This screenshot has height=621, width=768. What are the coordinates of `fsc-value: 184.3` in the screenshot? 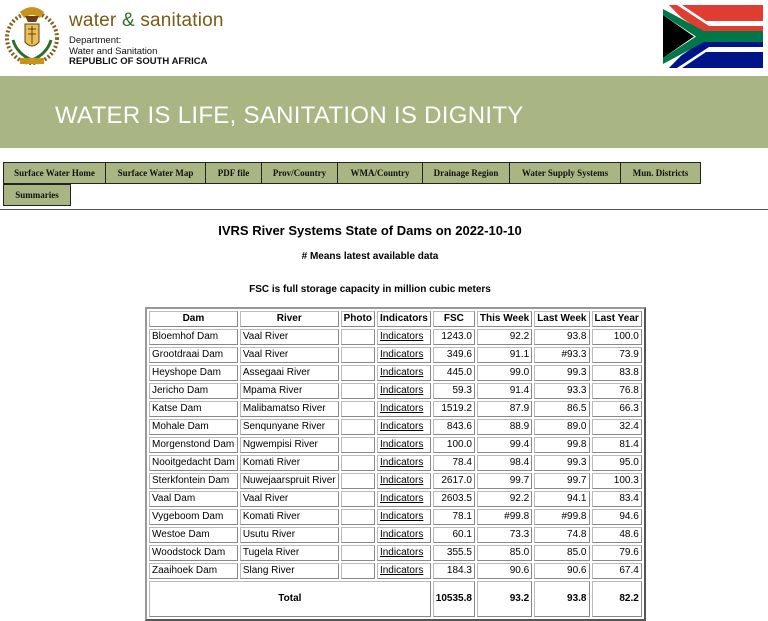 It's located at (453, 571).